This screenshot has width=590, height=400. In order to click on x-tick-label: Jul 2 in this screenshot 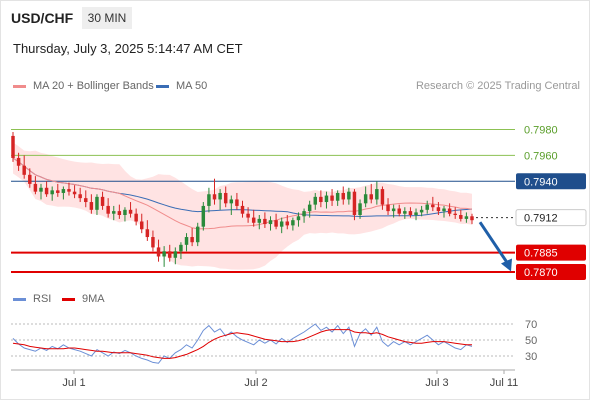, I will do `click(255, 383)`.